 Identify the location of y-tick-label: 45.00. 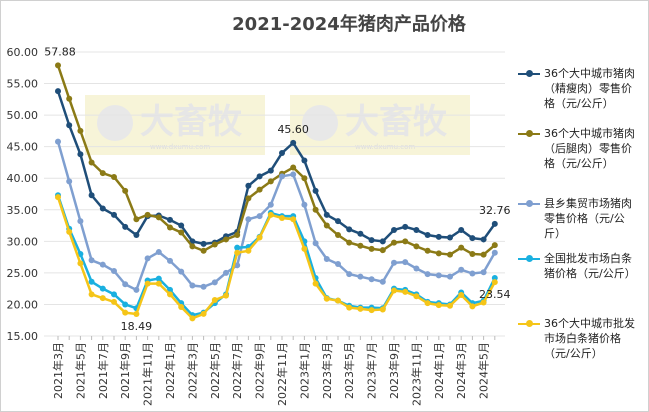
(23, 147).